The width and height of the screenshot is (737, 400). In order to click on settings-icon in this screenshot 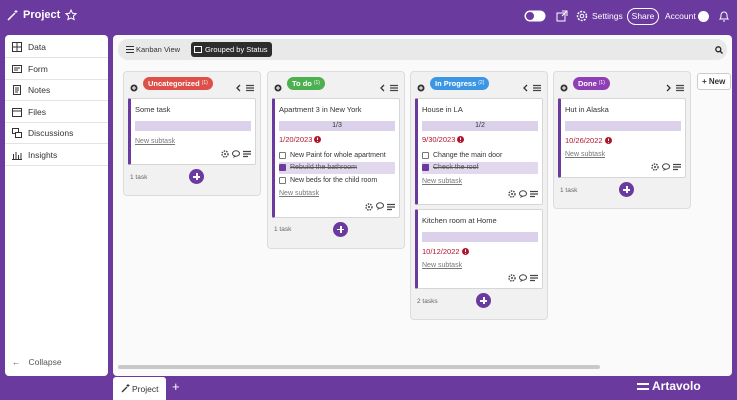, I will do `click(582, 16)`.